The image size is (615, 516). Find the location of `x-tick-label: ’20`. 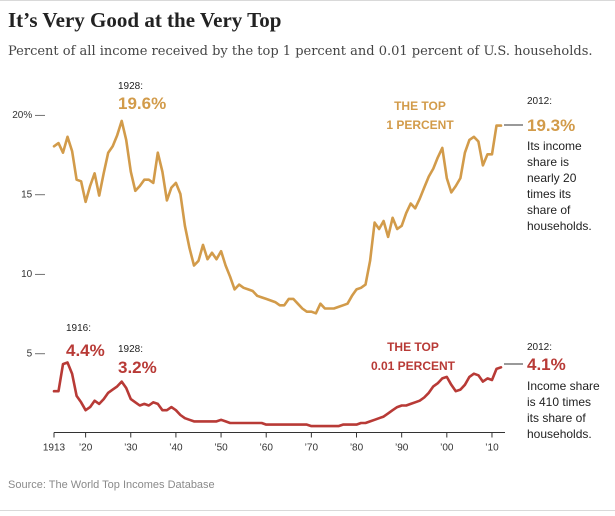

x-tick-label: ’20 is located at coordinates (86, 448).